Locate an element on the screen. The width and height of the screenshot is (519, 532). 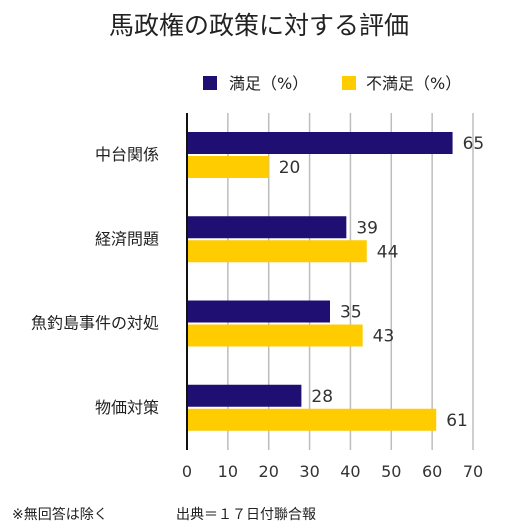
bar-value-label: 43 is located at coordinates (384, 337).